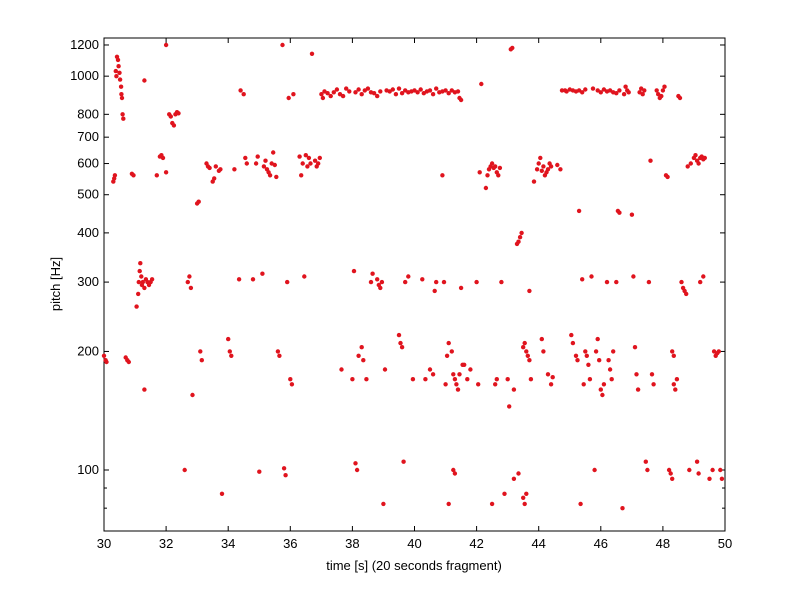 This screenshot has width=800, height=600. What do you see at coordinates (663, 543) in the screenshot?
I see `x-tick-label: 48` at bounding box center [663, 543].